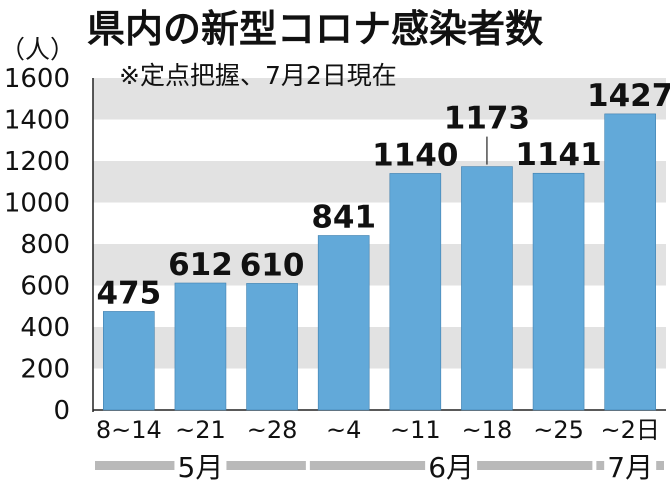  Describe the element at coordinates (45, 287) in the screenshot. I see `y-tick-label: 600` at that location.